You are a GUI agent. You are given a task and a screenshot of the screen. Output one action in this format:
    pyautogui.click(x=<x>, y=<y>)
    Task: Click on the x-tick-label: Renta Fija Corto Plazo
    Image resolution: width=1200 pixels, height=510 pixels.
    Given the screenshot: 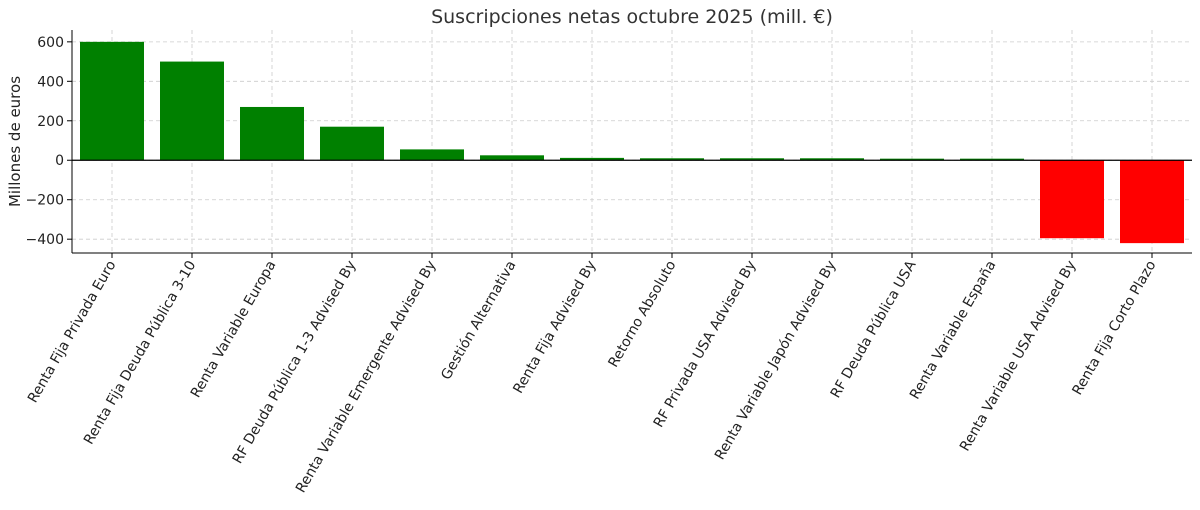 What is the action you would take?
    pyautogui.click(x=1114, y=328)
    